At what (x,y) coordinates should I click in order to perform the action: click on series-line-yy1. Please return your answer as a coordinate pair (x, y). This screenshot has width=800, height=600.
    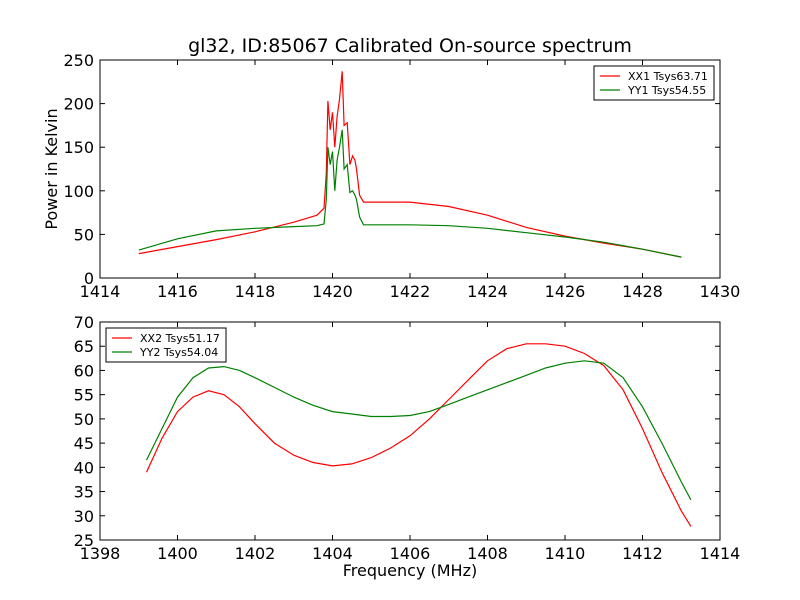
    Looking at the image, I should click on (410, 193).